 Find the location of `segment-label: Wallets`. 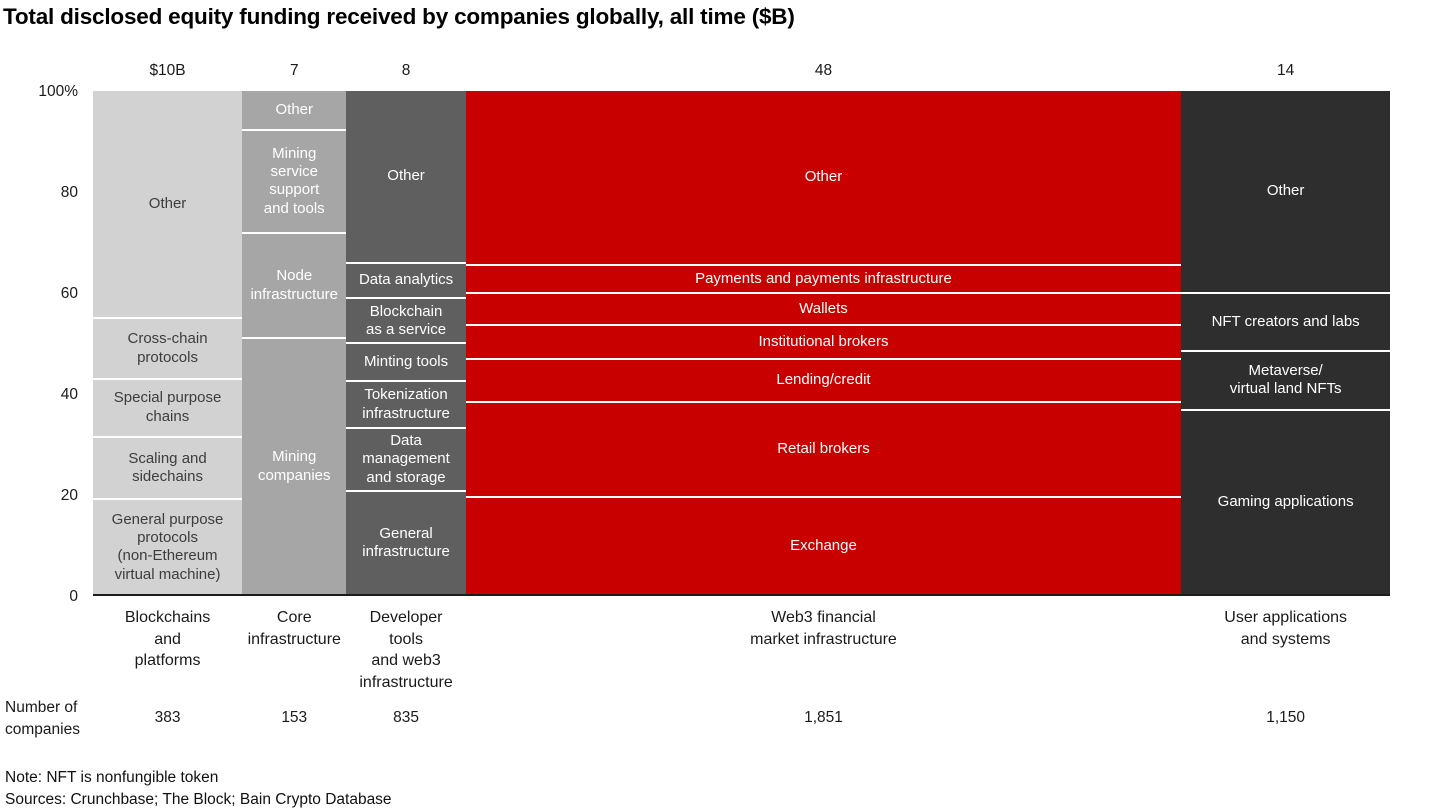

segment-label: Wallets is located at coordinates (823, 308).